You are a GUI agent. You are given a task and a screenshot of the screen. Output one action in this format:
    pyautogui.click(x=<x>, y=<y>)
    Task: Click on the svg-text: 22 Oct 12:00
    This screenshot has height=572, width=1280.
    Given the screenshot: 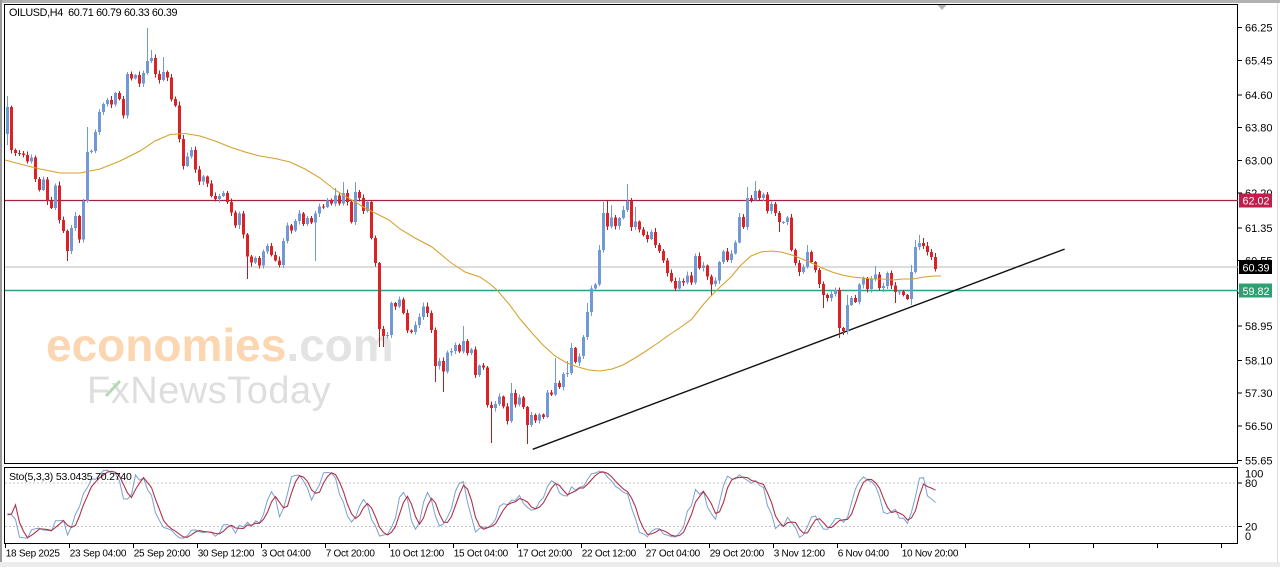 What is the action you would take?
    pyautogui.click(x=609, y=554)
    